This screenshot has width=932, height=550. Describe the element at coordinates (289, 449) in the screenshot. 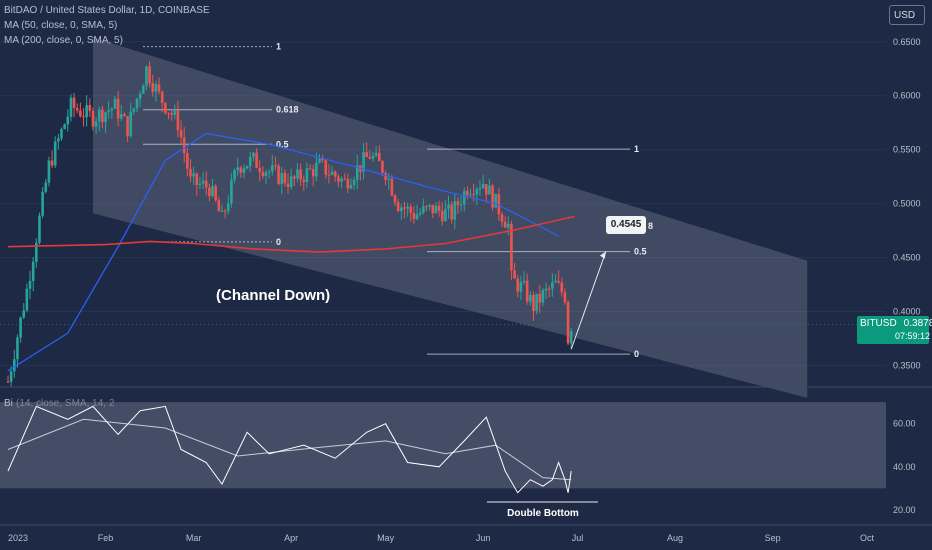

I see `rsi-line` at that location.